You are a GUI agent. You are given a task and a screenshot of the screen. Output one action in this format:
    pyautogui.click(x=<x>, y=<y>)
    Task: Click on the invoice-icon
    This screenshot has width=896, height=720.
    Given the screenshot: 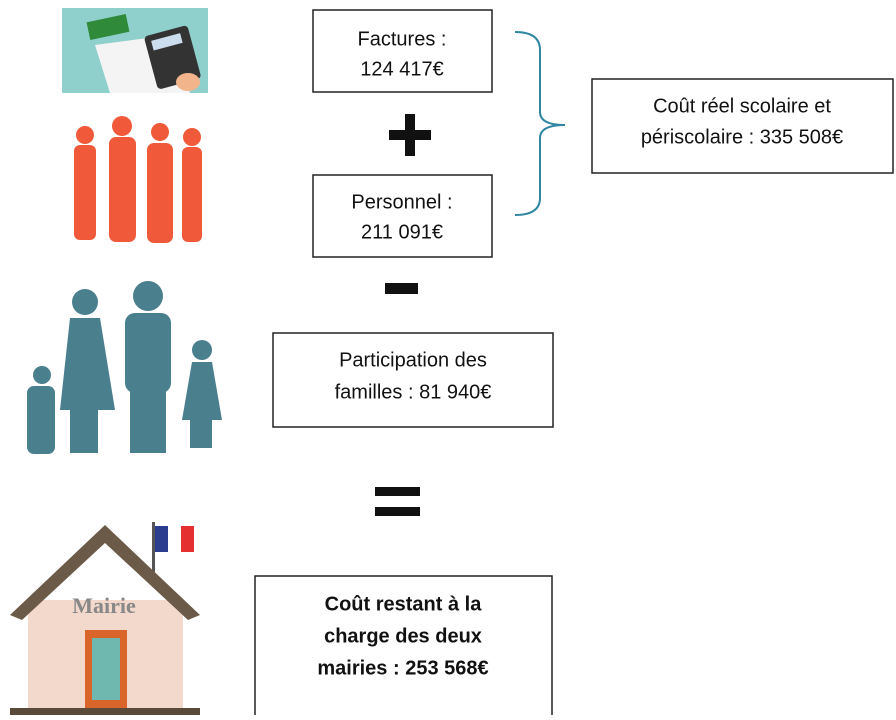 What is the action you would take?
    pyautogui.click(x=135, y=50)
    